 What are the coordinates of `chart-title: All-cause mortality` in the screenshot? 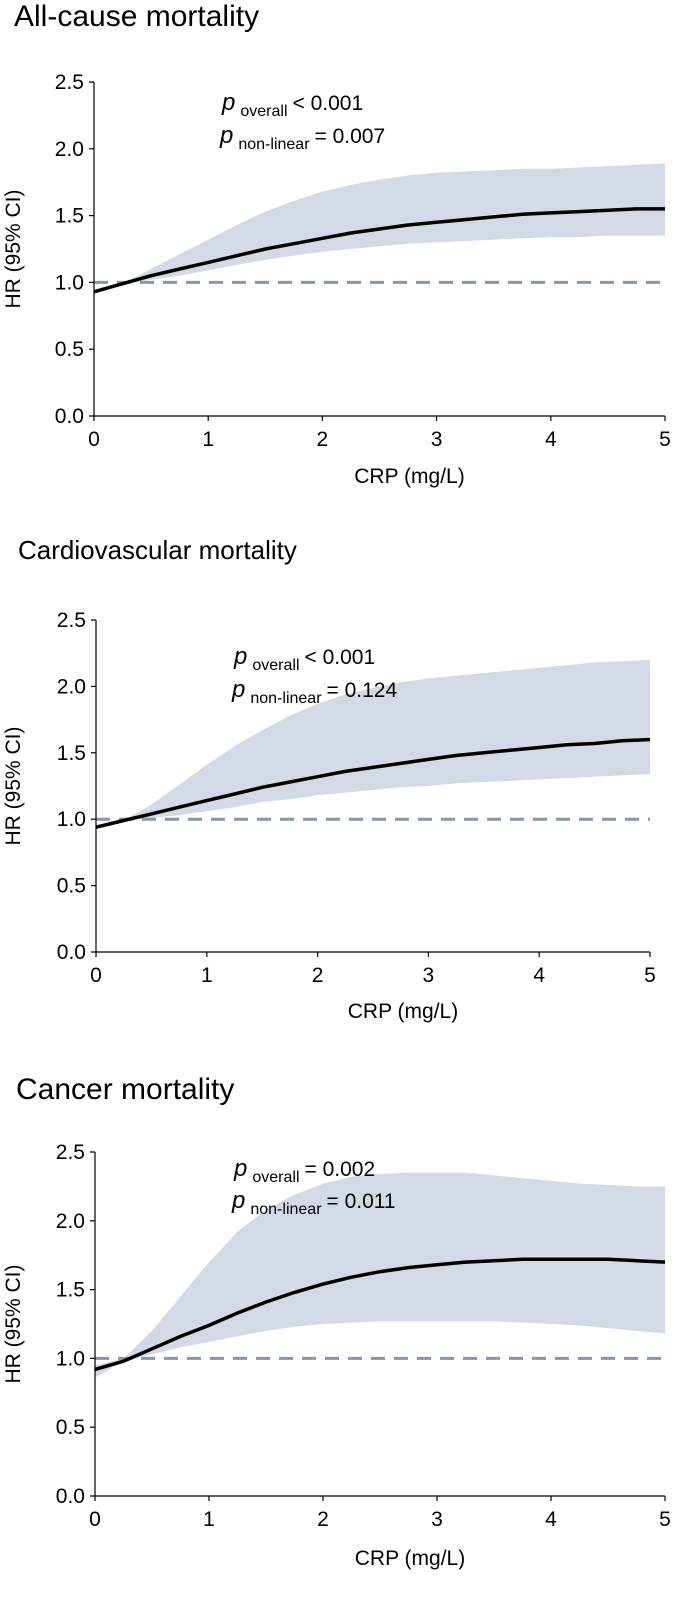 It's located at (136, 16).